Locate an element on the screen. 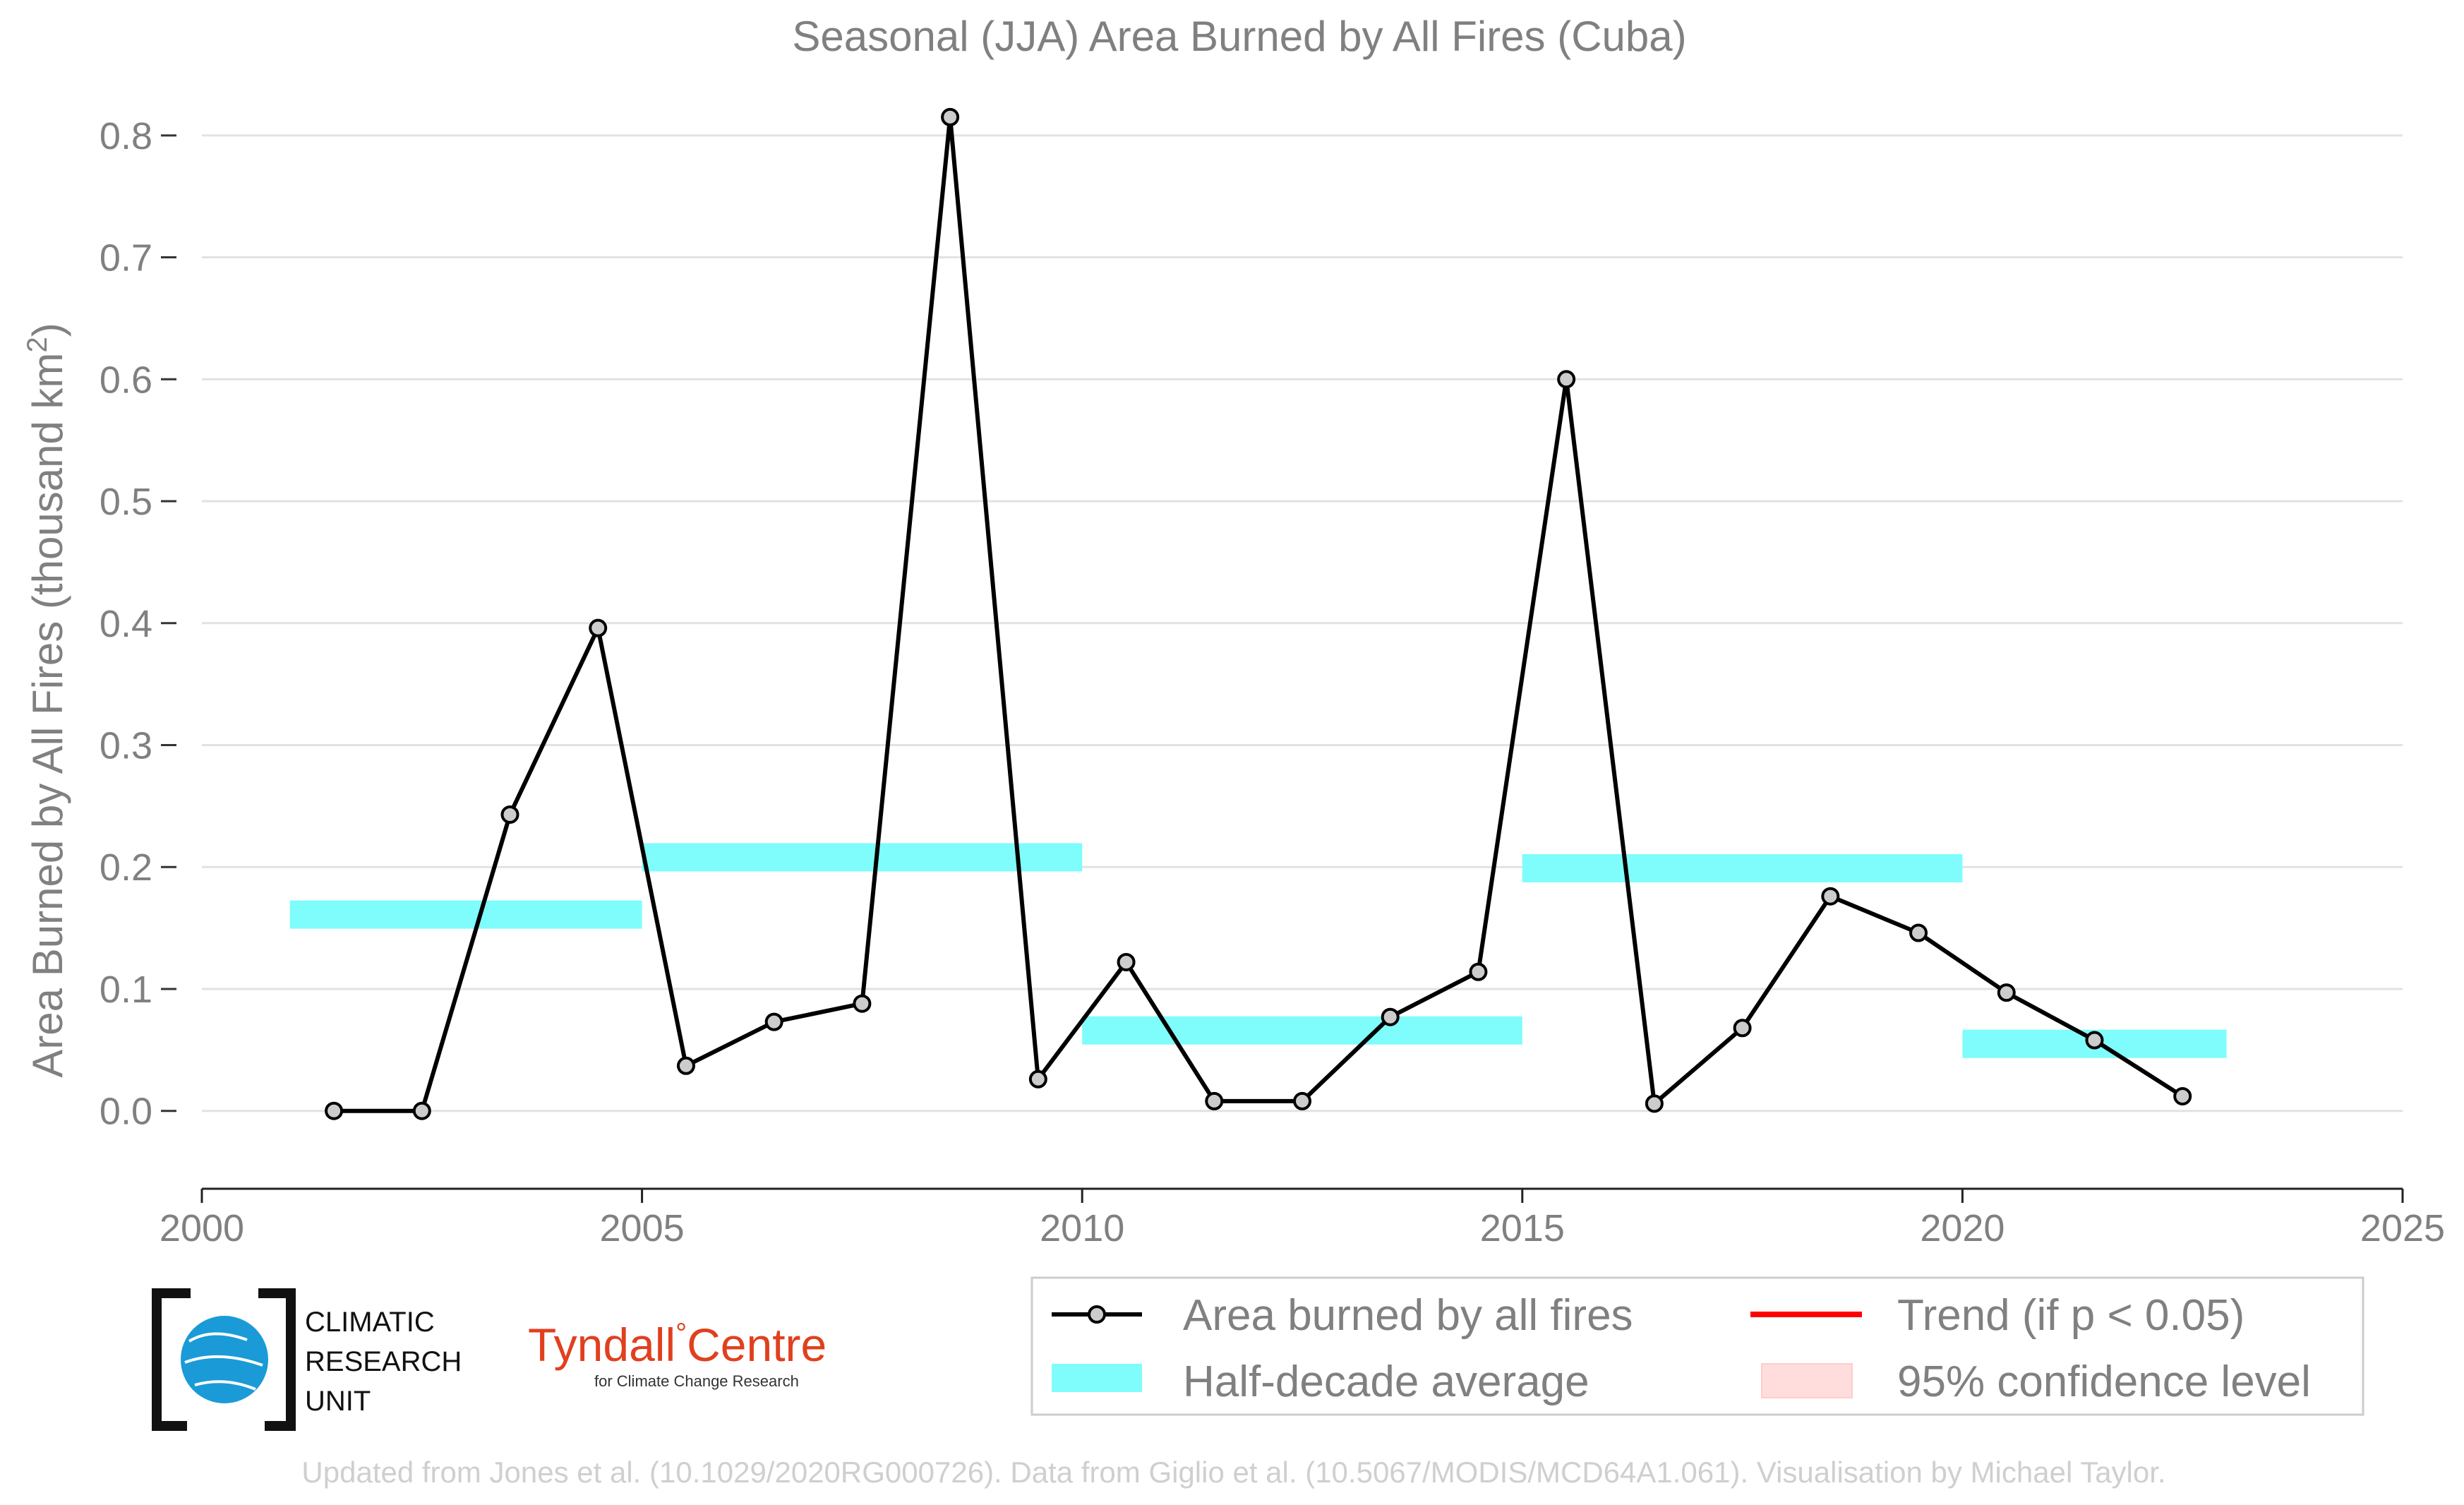 The height and width of the screenshot is (1505, 2464). y-axis-label-text: Area Burned by All Fires (thousand km is located at coordinates (47, 715).